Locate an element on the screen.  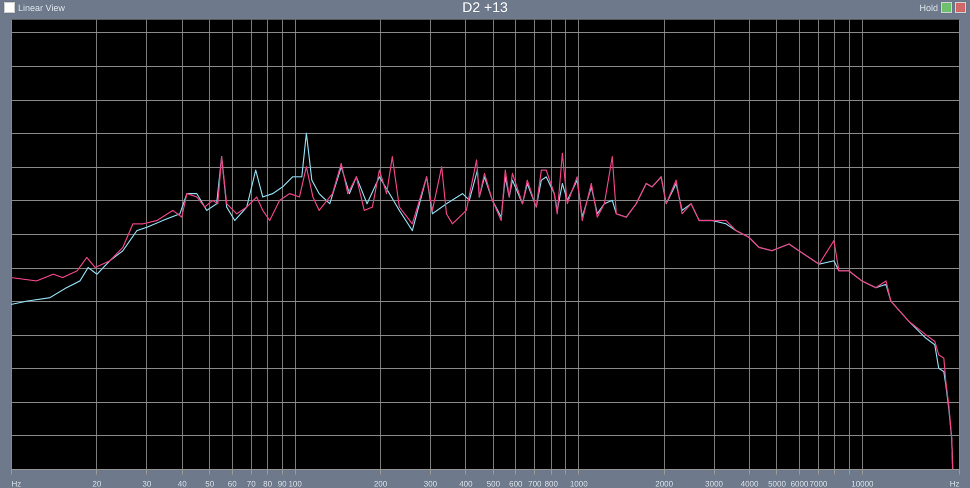
text: Hold is located at coordinates (928, 7).